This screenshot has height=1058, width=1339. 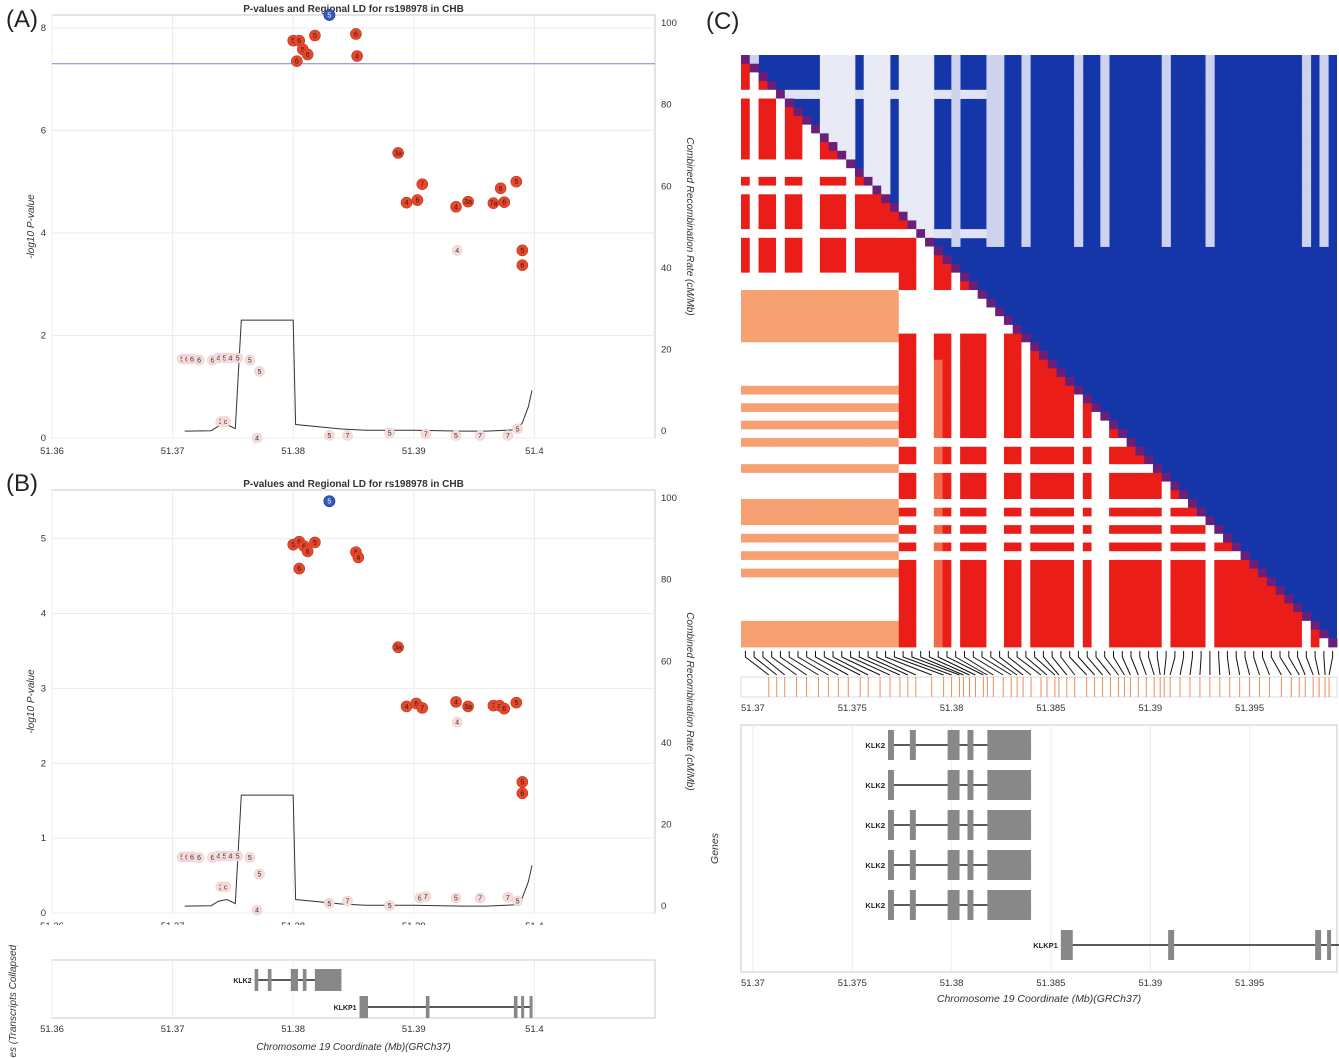 What do you see at coordinates (1050, 708) in the screenshot?
I see `x-tick-label: 51.385` at bounding box center [1050, 708].